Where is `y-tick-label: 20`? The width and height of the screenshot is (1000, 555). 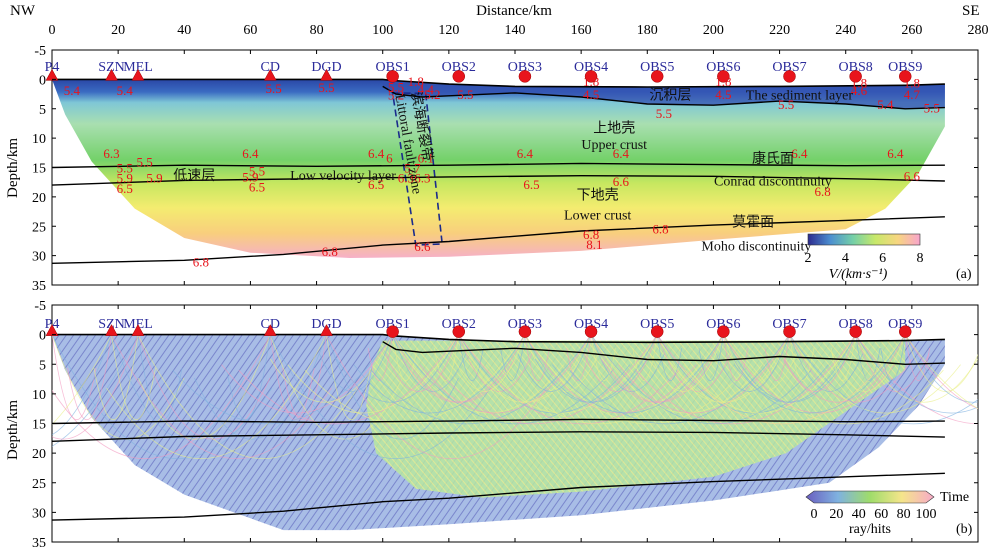
y-tick-label: 20 is located at coordinates (39, 198).